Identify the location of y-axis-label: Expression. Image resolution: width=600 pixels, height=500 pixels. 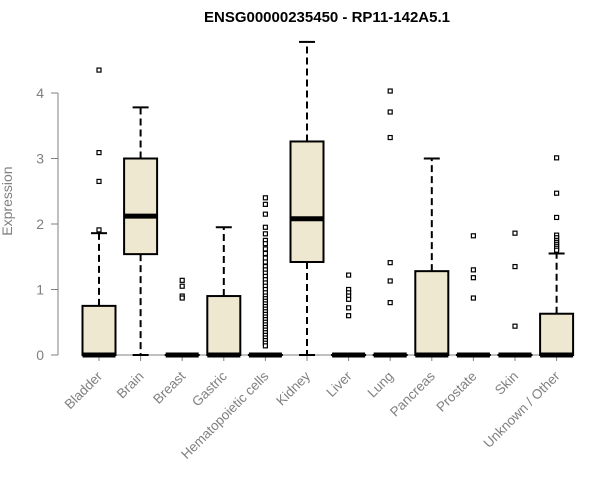
(7, 200).